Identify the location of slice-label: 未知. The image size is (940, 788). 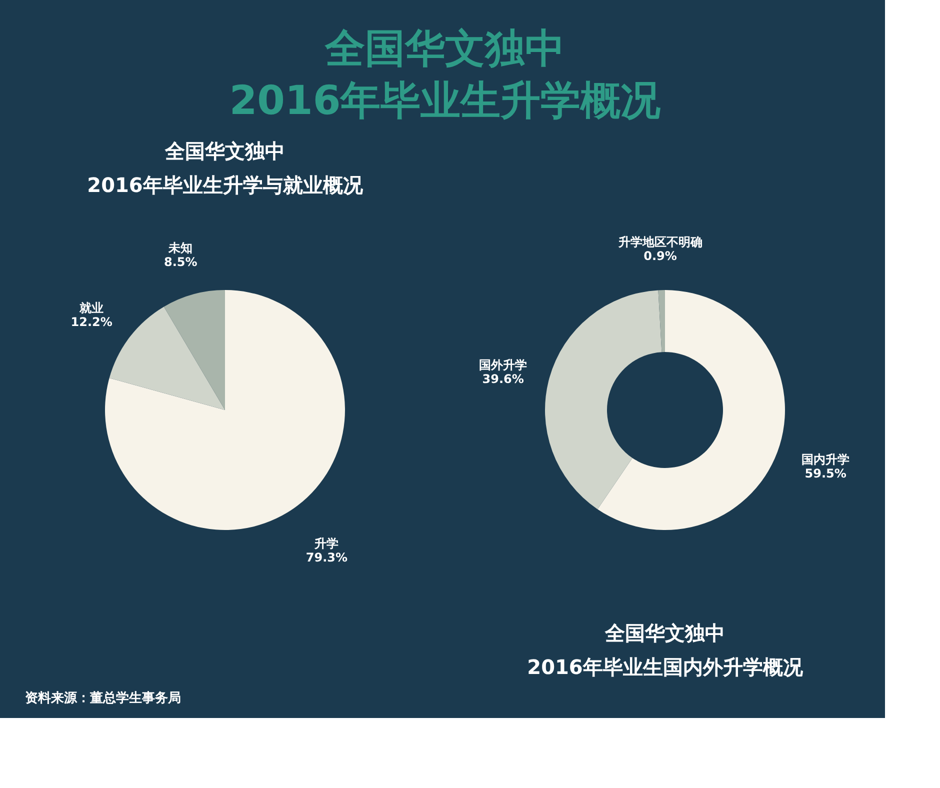
(180, 247).